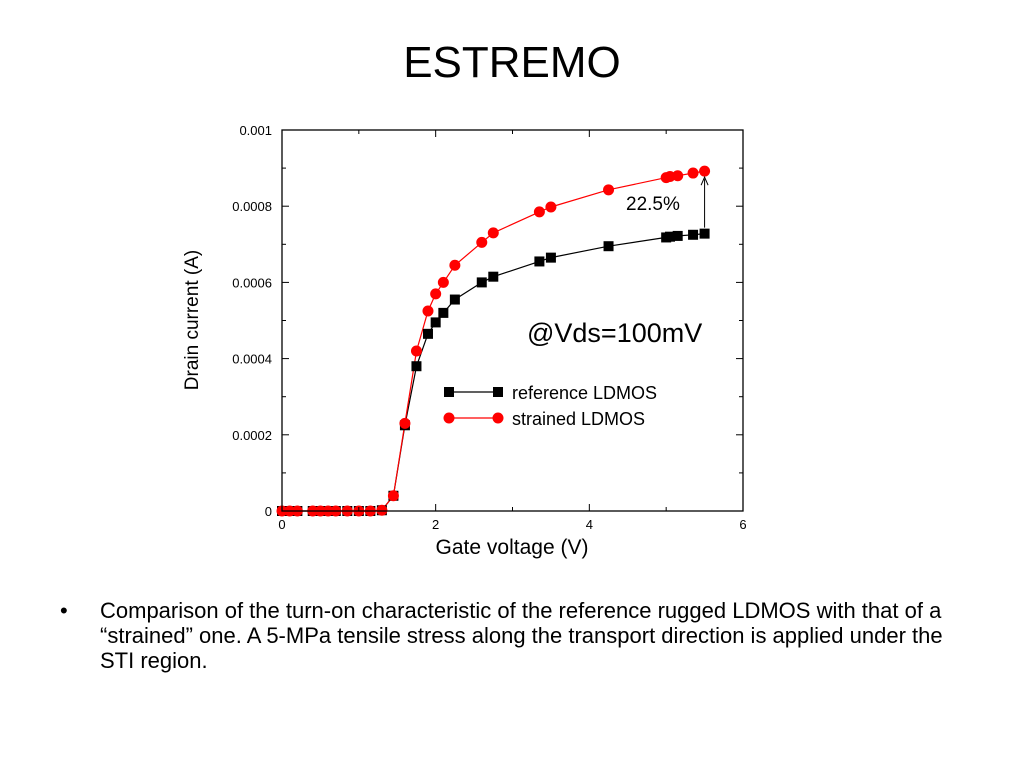 This screenshot has height=768, width=1024. Describe the element at coordinates (252, 359) in the screenshot. I see `y-tick-label: 0.0004` at that location.